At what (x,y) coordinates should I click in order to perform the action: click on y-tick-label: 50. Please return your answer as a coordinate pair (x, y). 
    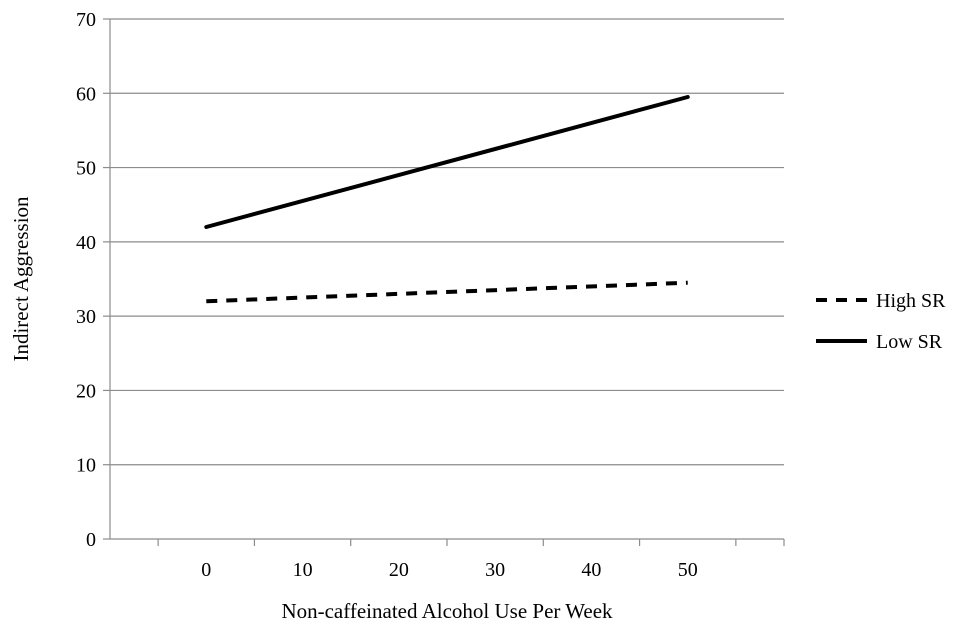
    Looking at the image, I should click on (86, 169).